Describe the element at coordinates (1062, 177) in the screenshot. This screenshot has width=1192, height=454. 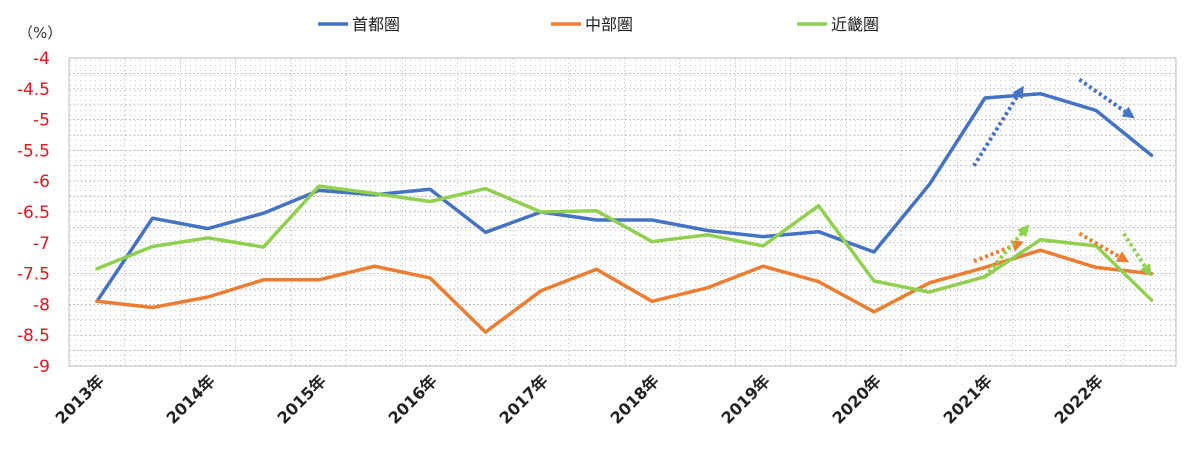
I see `trend-arrows` at that location.